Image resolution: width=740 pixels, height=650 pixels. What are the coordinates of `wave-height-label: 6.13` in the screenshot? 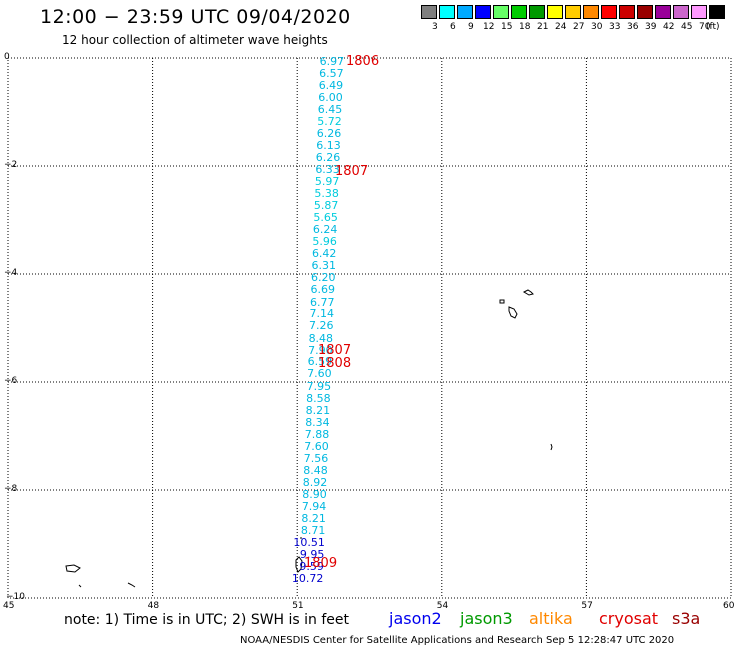 It's located at (328, 145).